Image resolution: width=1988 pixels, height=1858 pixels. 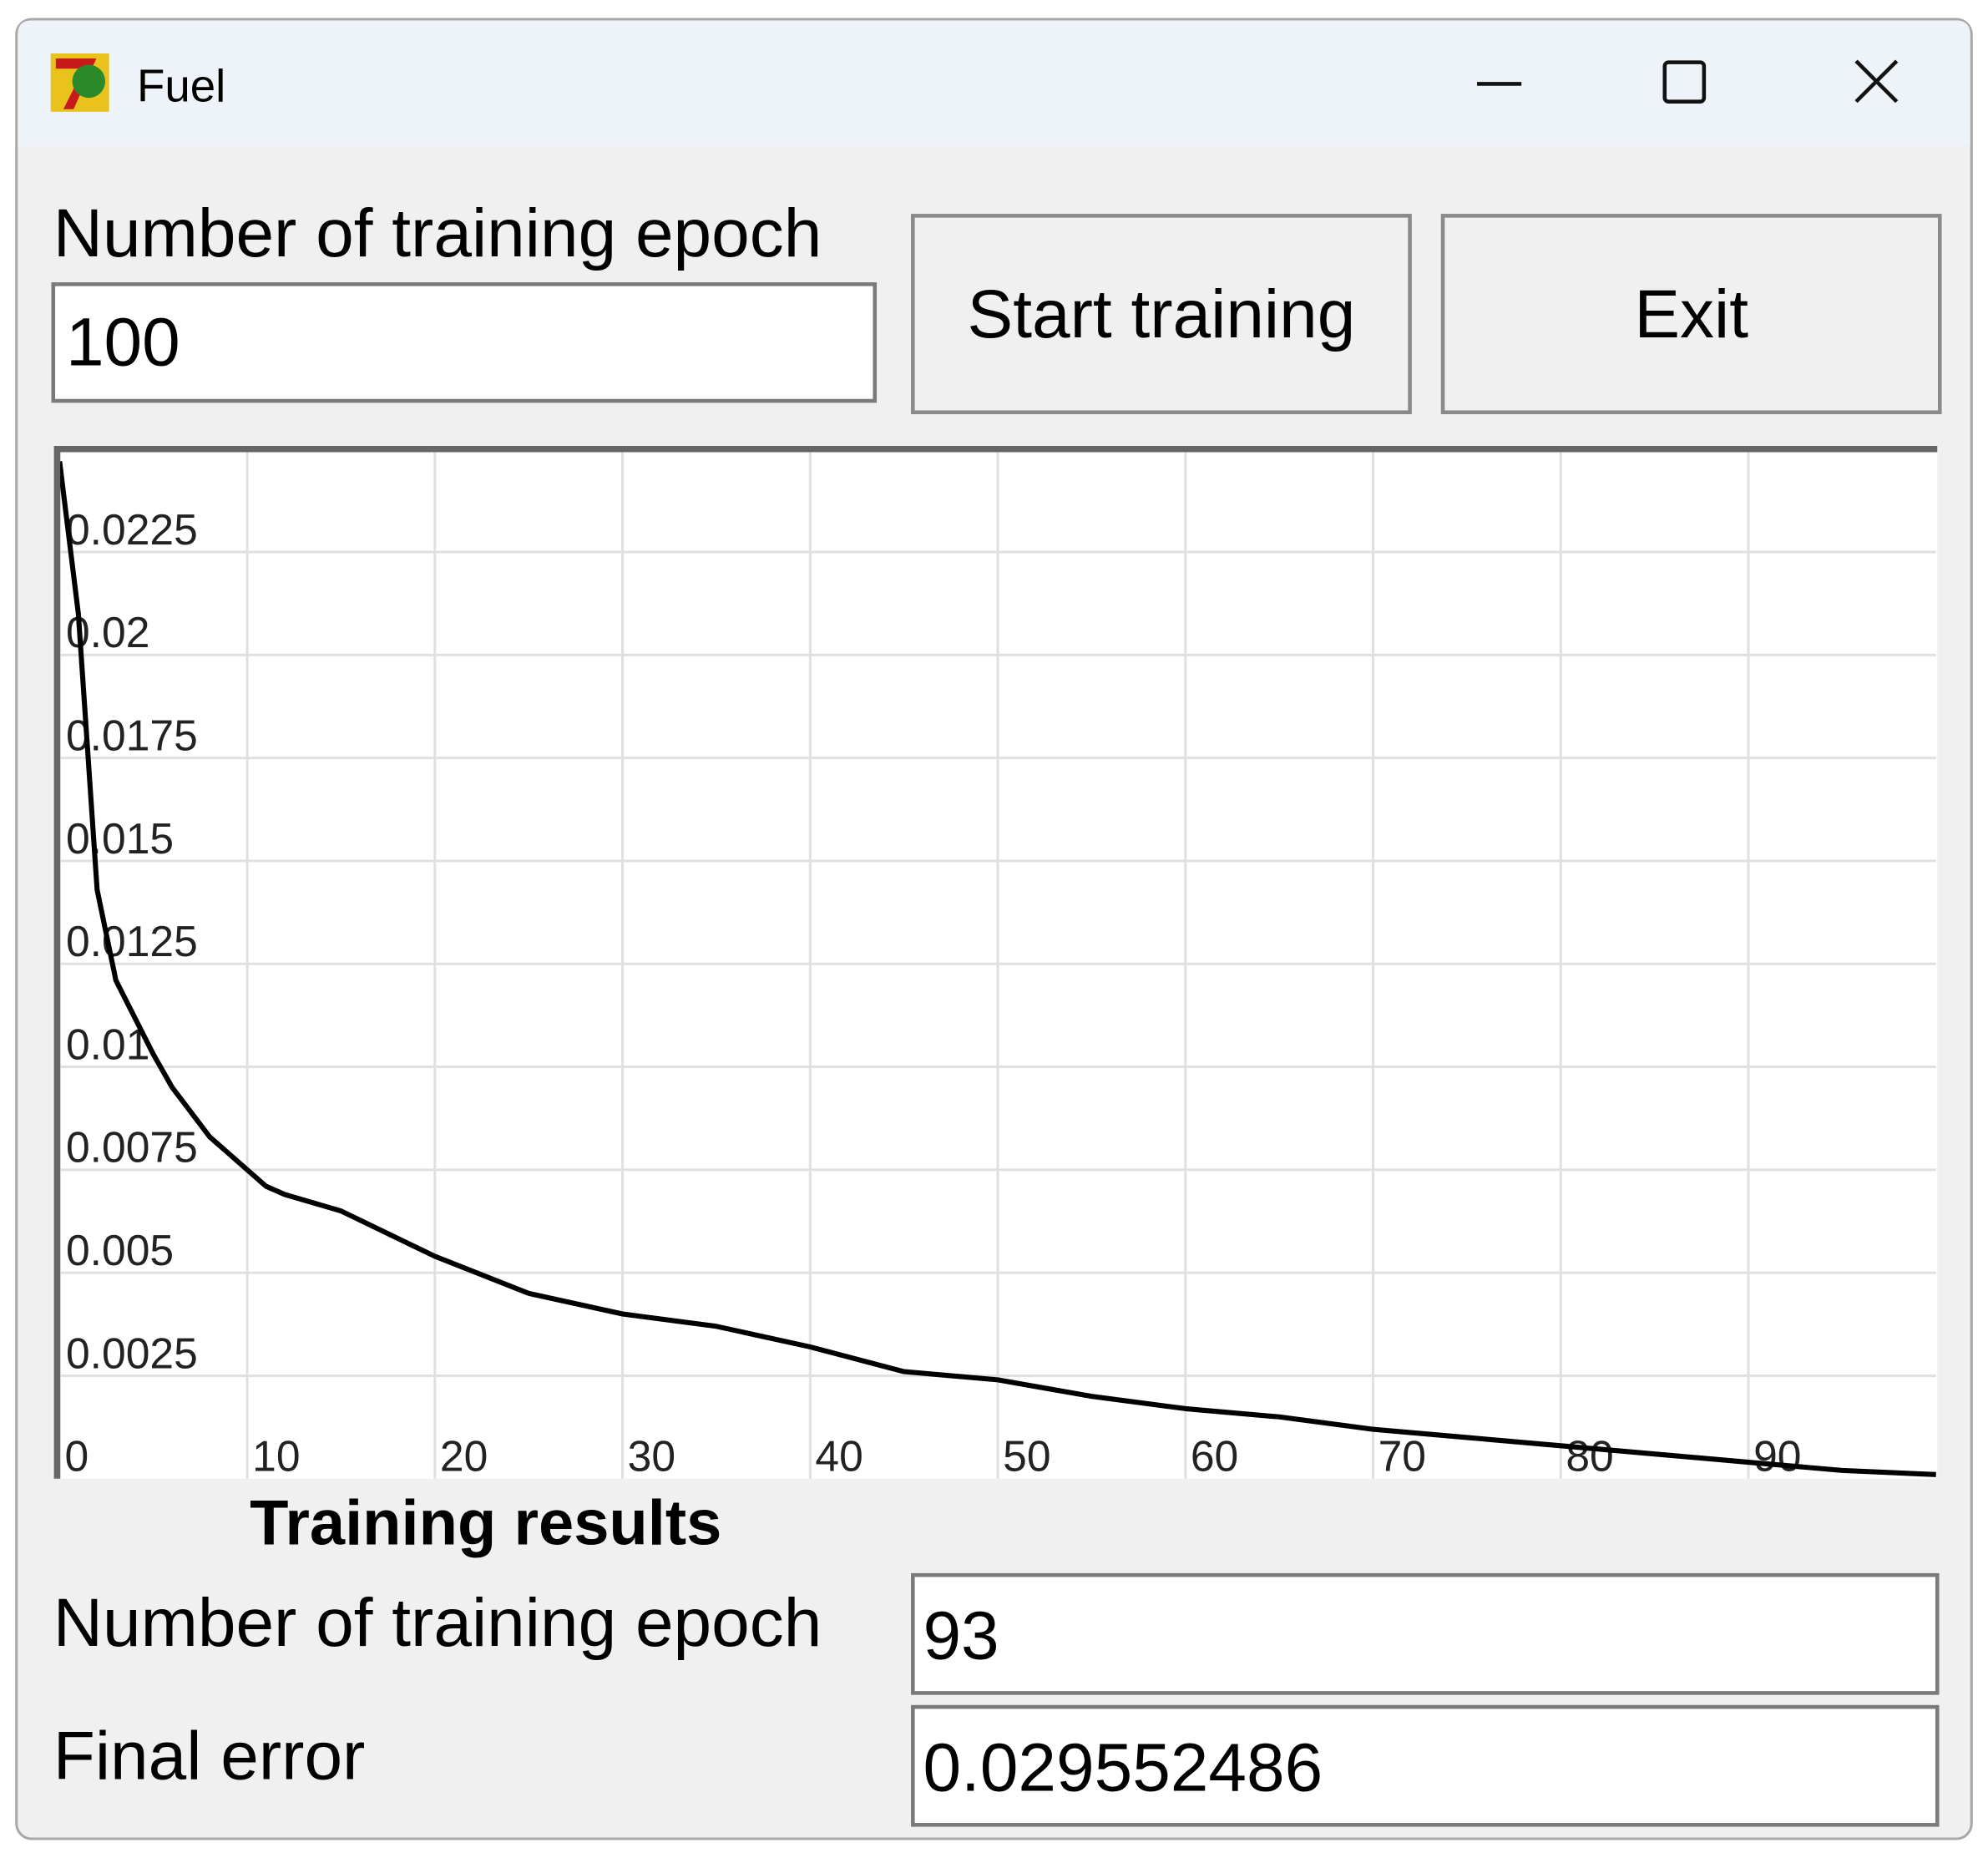 What do you see at coordinates (1425, 1765) in the screenshot?
I see `final-error-field` at bounding box center [1425, 1765].